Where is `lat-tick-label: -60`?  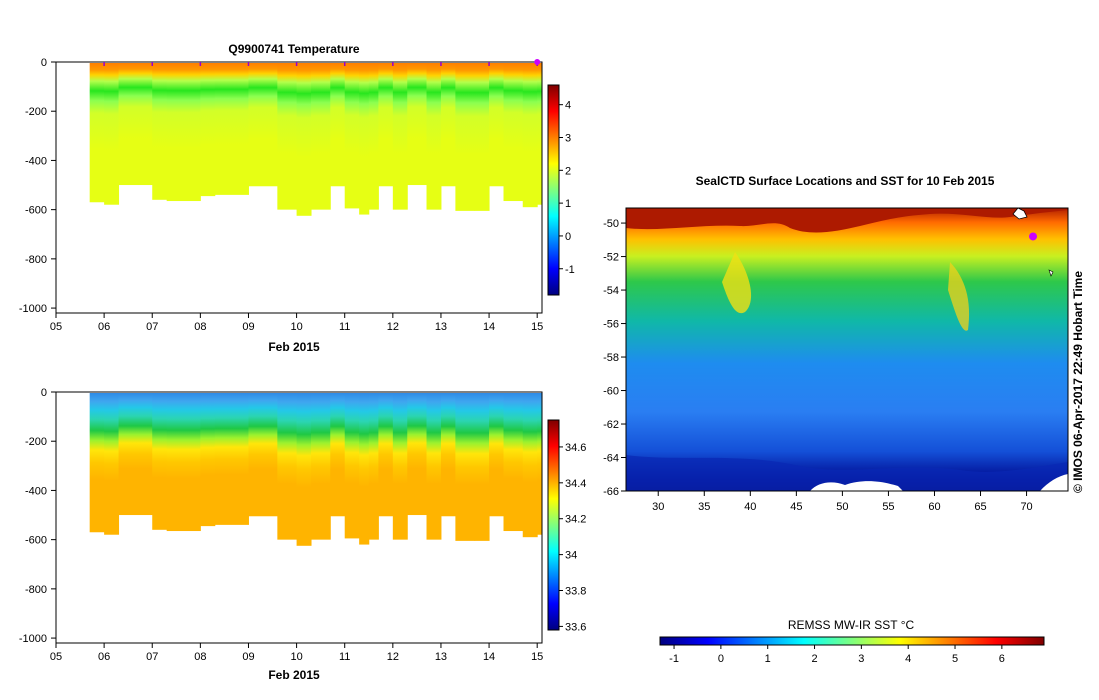 lat-tick-label: -60 is located at coordinates (611, 392).